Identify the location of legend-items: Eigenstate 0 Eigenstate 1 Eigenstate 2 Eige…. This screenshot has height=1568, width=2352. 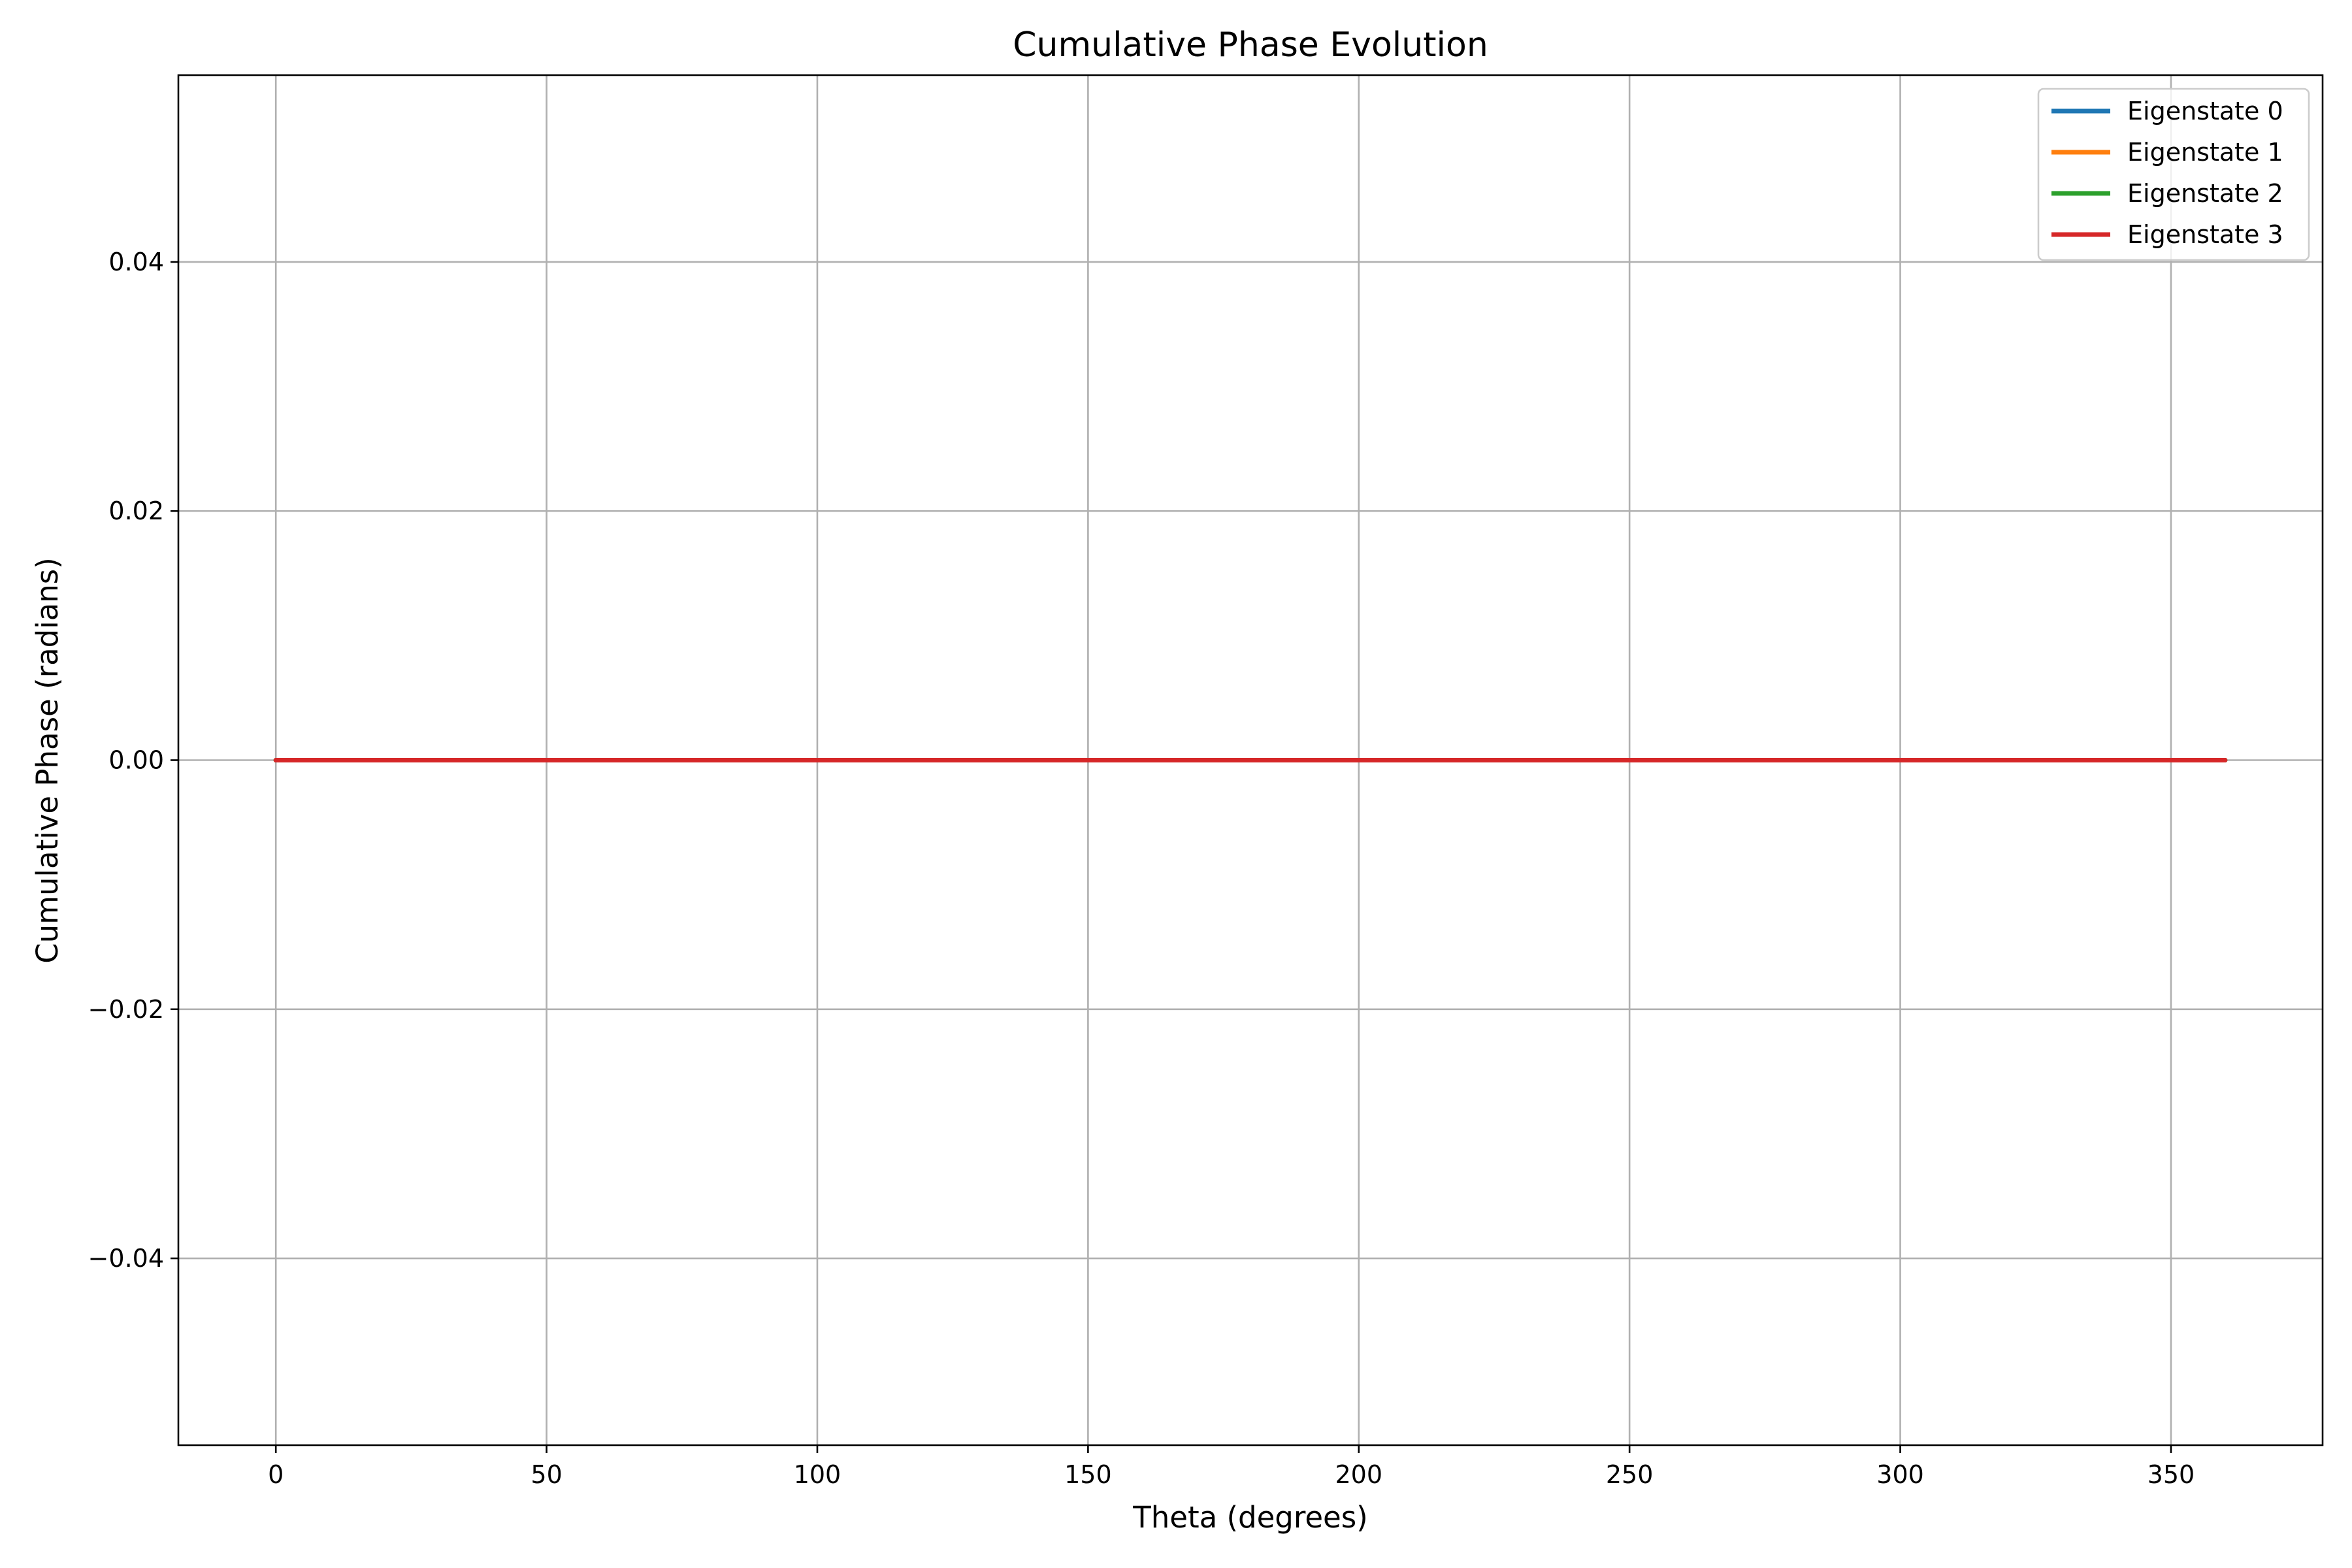
(2167, 173).